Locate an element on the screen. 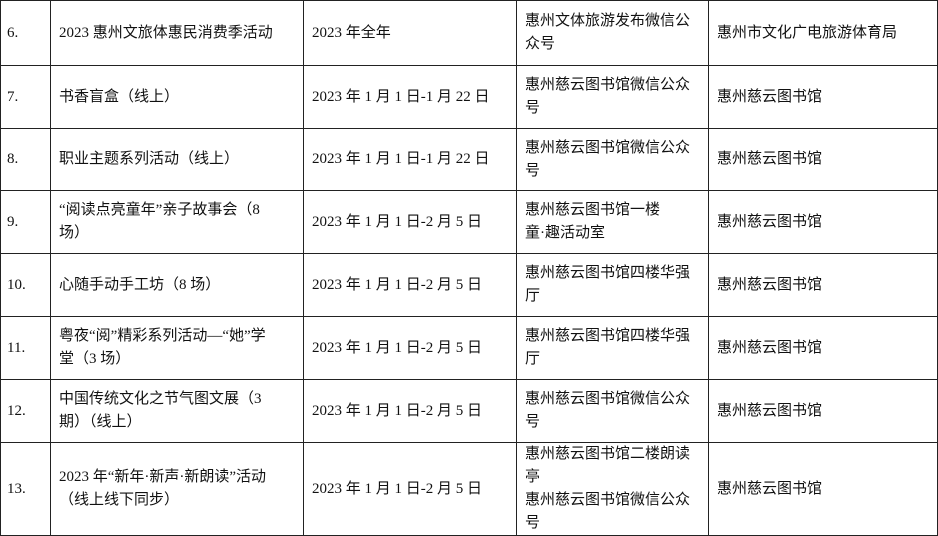  event-name-cell: 书香盲盒（线上） is located at coordinates (177, 97).